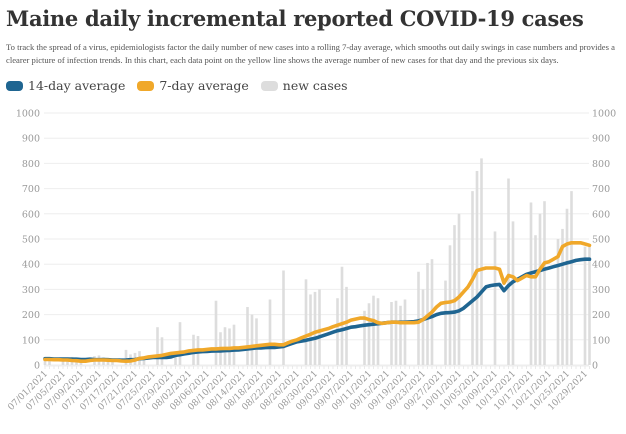 Image resolution: width=626 pixels, height=434 pixels. I want to click on legend-label-new-cases: new cases, so click(315, 85).